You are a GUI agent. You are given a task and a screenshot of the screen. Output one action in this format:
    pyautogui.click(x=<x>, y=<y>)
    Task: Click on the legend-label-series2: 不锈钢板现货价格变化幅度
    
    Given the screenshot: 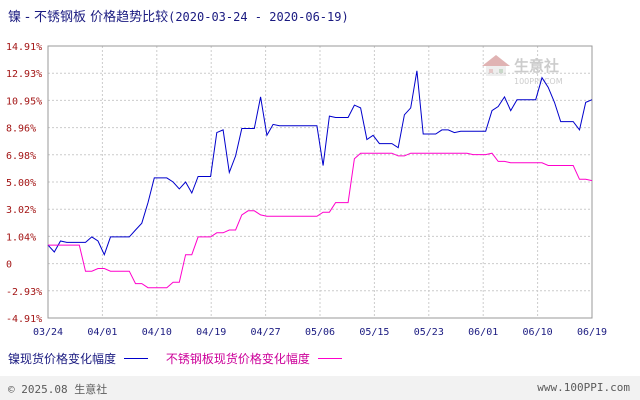 What is the action you would take?
    pyautogui.click(x=237, y=359)
    